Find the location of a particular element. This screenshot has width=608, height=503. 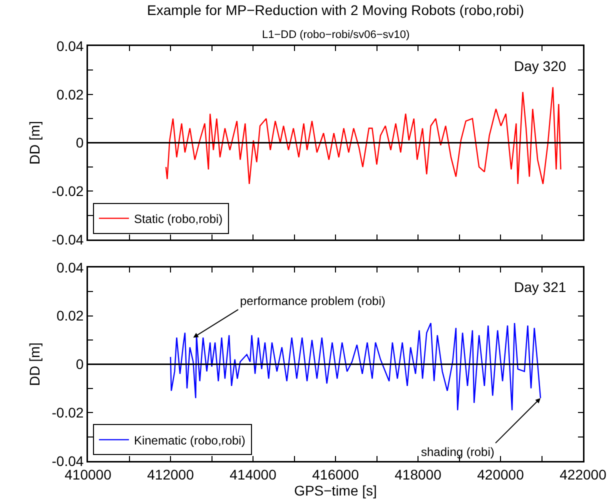

annotation: performance problem (robi) is located at coordinates (313, 301).